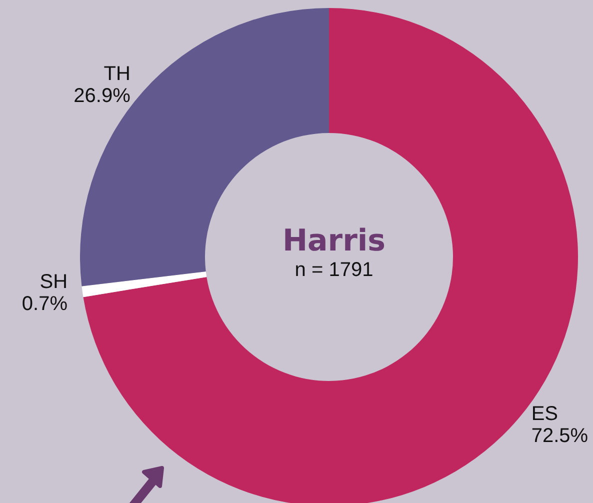  Describe the element at coordinates (102, 95) in the screenshot. I see `data-label: 26.9%` at that location.